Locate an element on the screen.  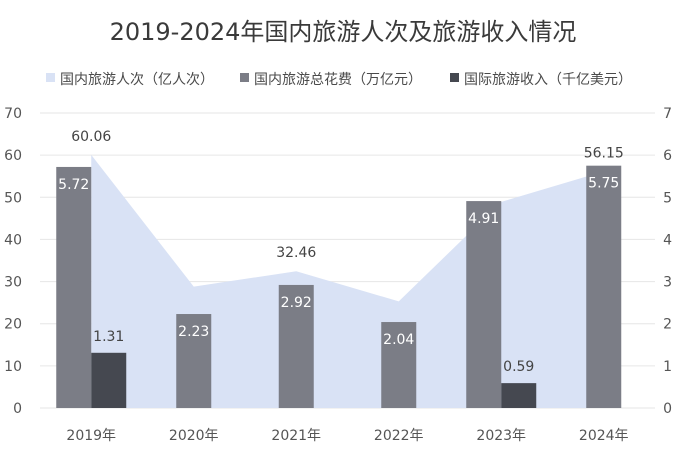
x-tick-label: 2023年 is located at coordinates (501, 436).